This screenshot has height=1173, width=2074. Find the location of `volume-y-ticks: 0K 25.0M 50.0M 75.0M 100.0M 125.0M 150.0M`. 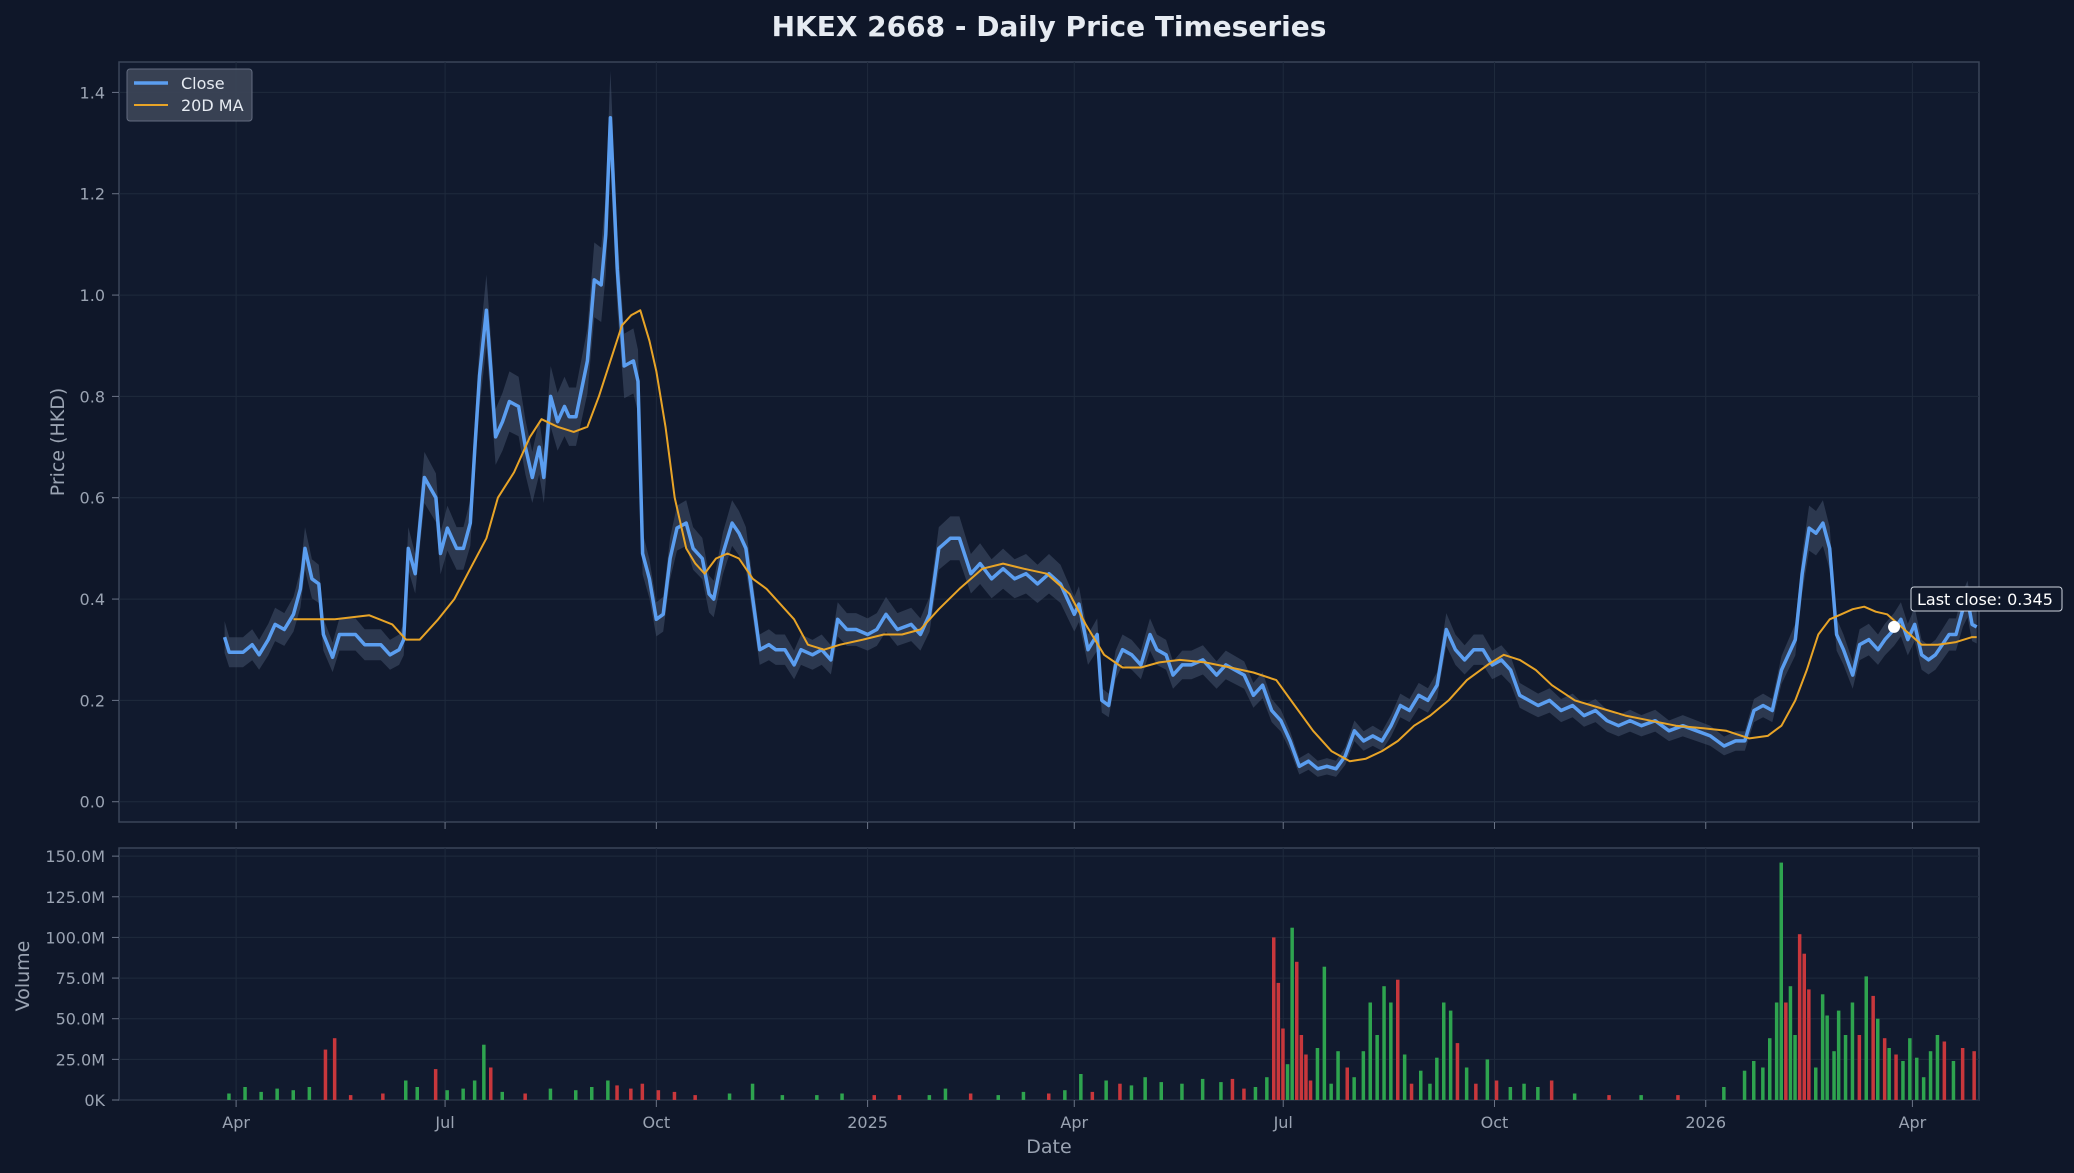

volume-y-ticks: 0K 25.0M 50.0M 75.0M 100.0M 125.0M 150.0M is located at coordinates (82, 978).